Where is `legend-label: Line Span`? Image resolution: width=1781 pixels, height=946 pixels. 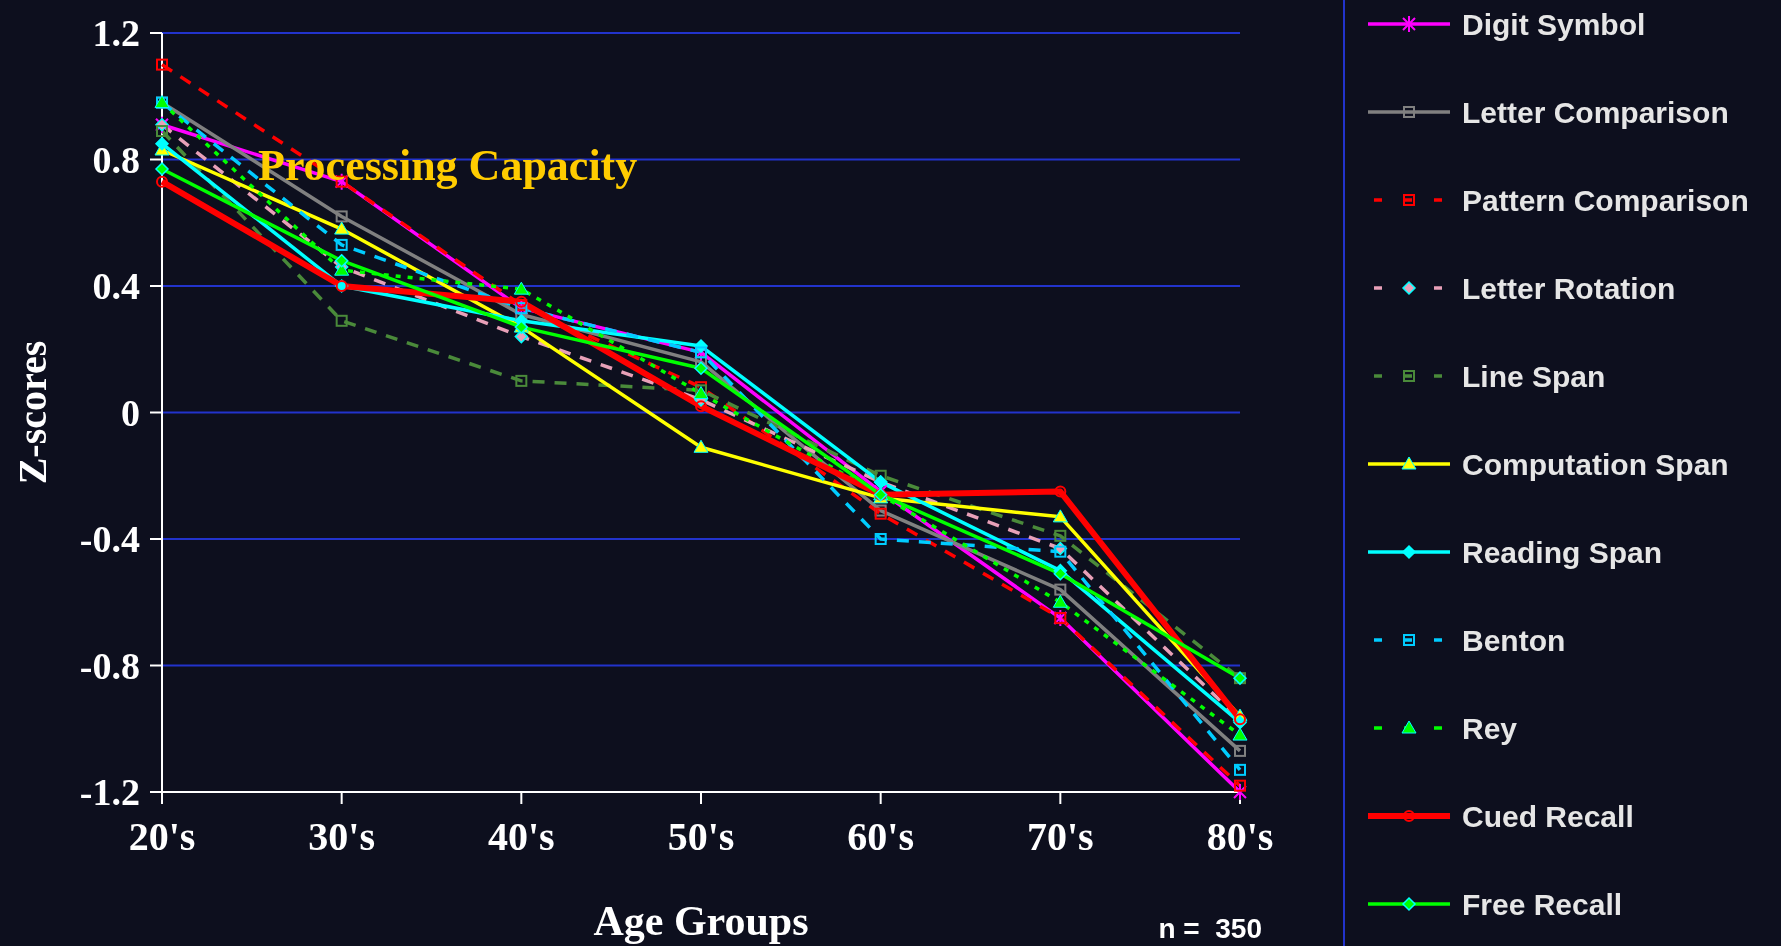
legend-label: Line Span is located at coordinates (1534, 376).